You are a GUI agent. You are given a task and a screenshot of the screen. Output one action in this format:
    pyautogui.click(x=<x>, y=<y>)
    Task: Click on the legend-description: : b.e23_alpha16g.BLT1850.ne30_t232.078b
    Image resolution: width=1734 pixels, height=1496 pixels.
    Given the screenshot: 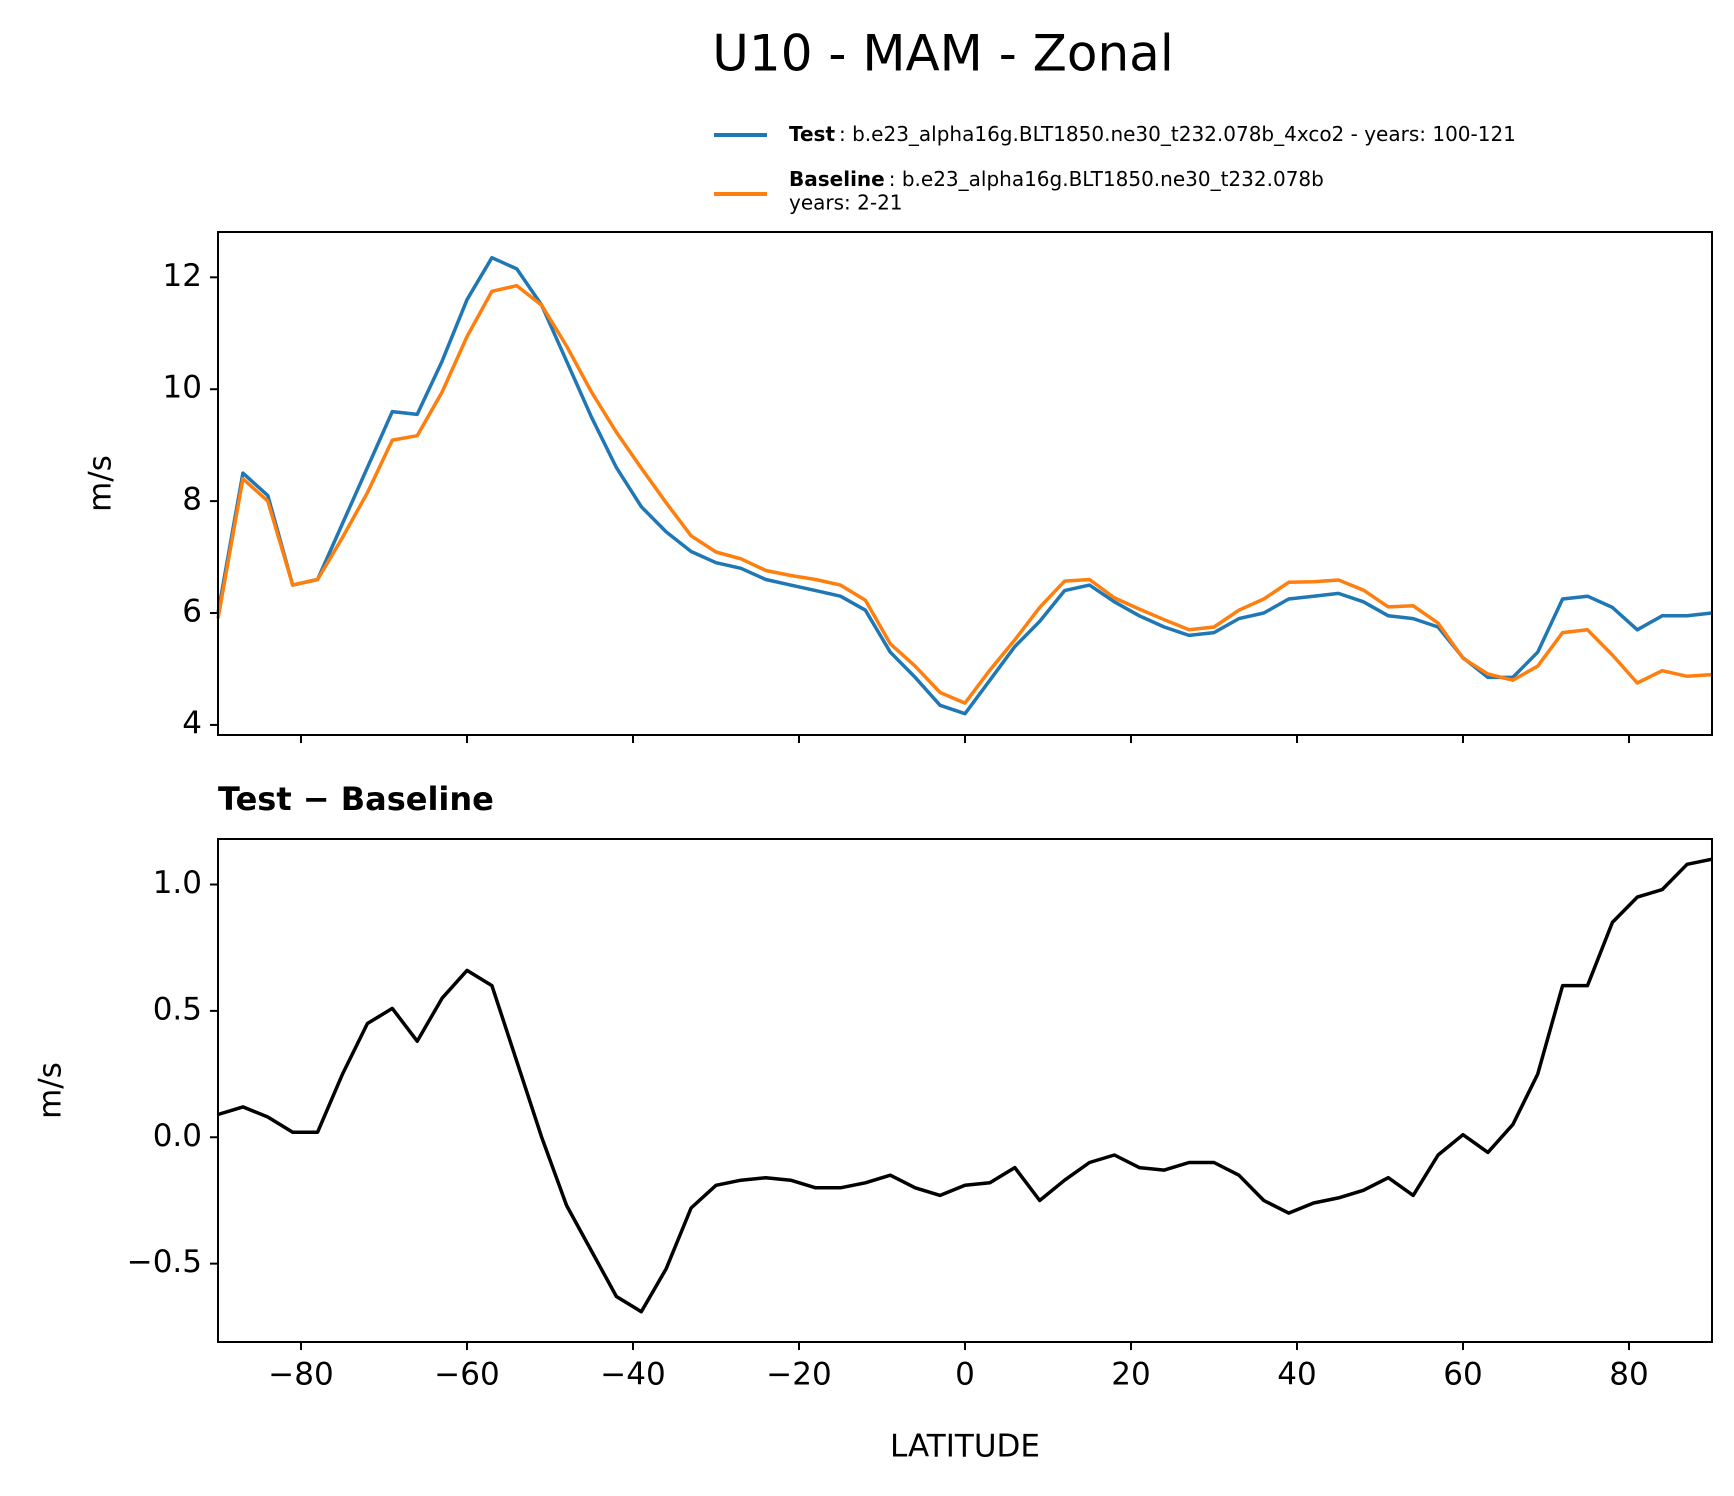 What is the action you would take?
    pyautogui.click(x=1106, y=179)
    